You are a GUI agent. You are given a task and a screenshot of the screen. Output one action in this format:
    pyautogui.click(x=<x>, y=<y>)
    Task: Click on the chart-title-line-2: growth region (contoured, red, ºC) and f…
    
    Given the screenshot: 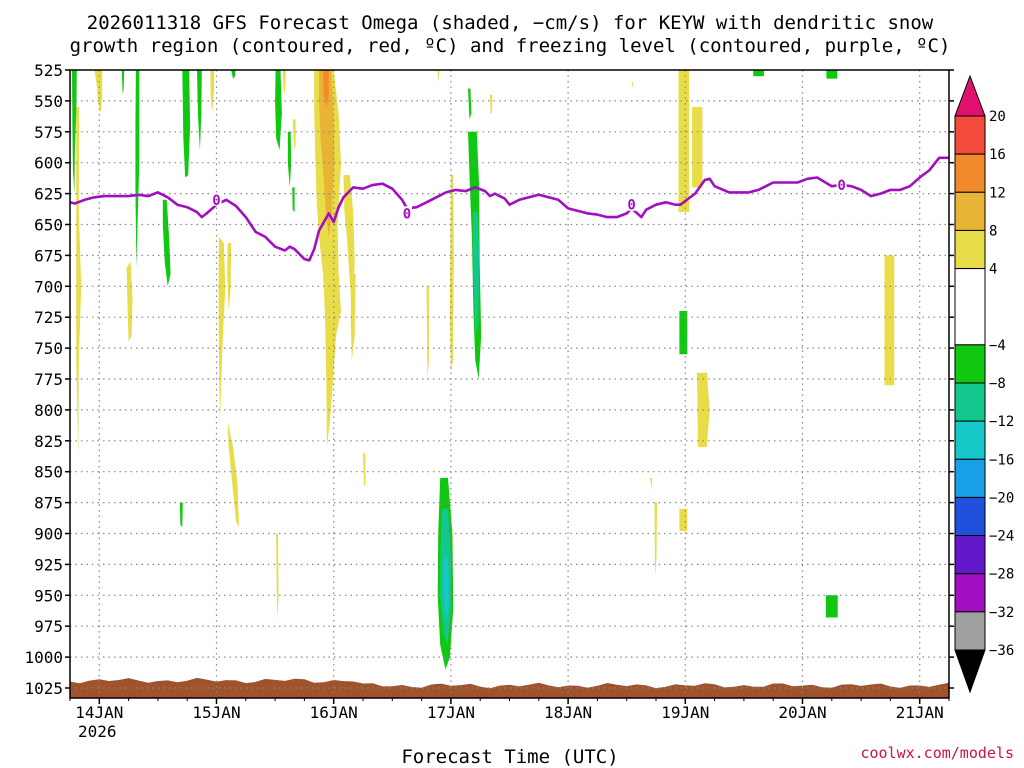 What is the action you would take?
    pyautogui.click(x=510, y=46)
    